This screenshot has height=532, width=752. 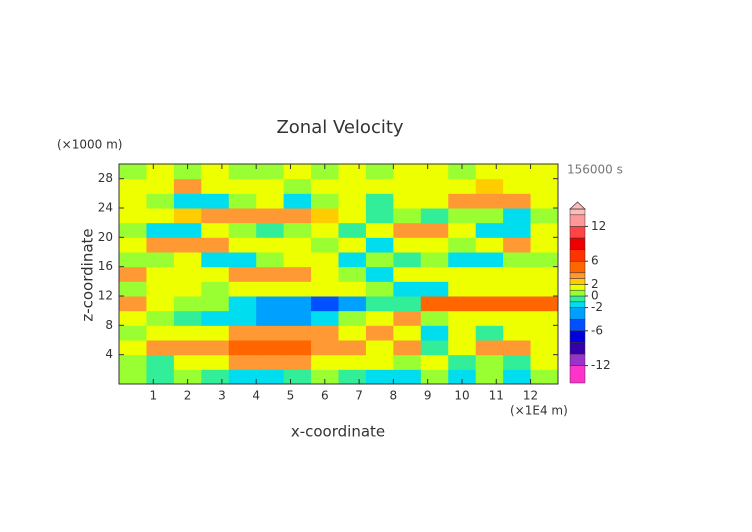 I want to click on y-unit: (×1000 m), so click(x=89, y=145).